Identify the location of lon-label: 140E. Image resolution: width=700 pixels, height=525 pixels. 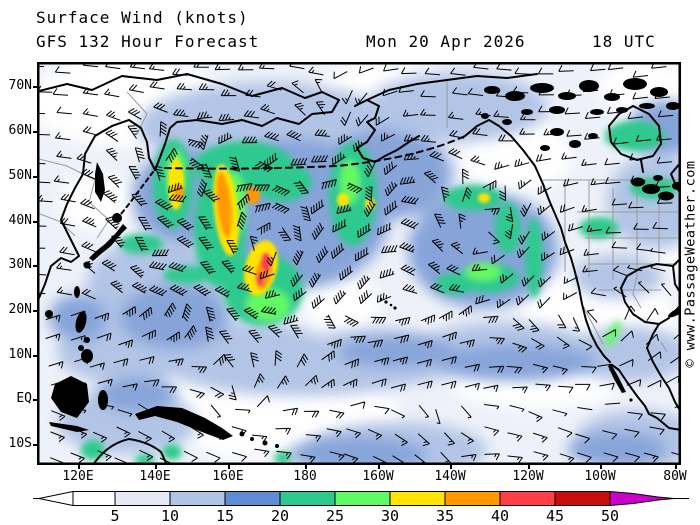
(155, 476).